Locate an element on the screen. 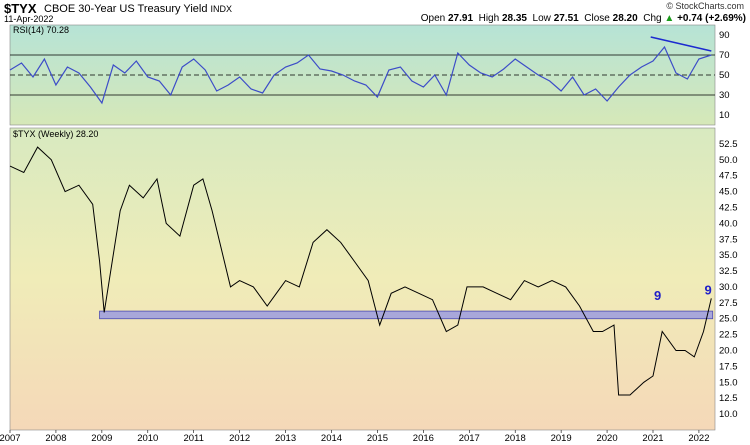  price-y-tick: 20.0 is located at coordinates (728, 351).